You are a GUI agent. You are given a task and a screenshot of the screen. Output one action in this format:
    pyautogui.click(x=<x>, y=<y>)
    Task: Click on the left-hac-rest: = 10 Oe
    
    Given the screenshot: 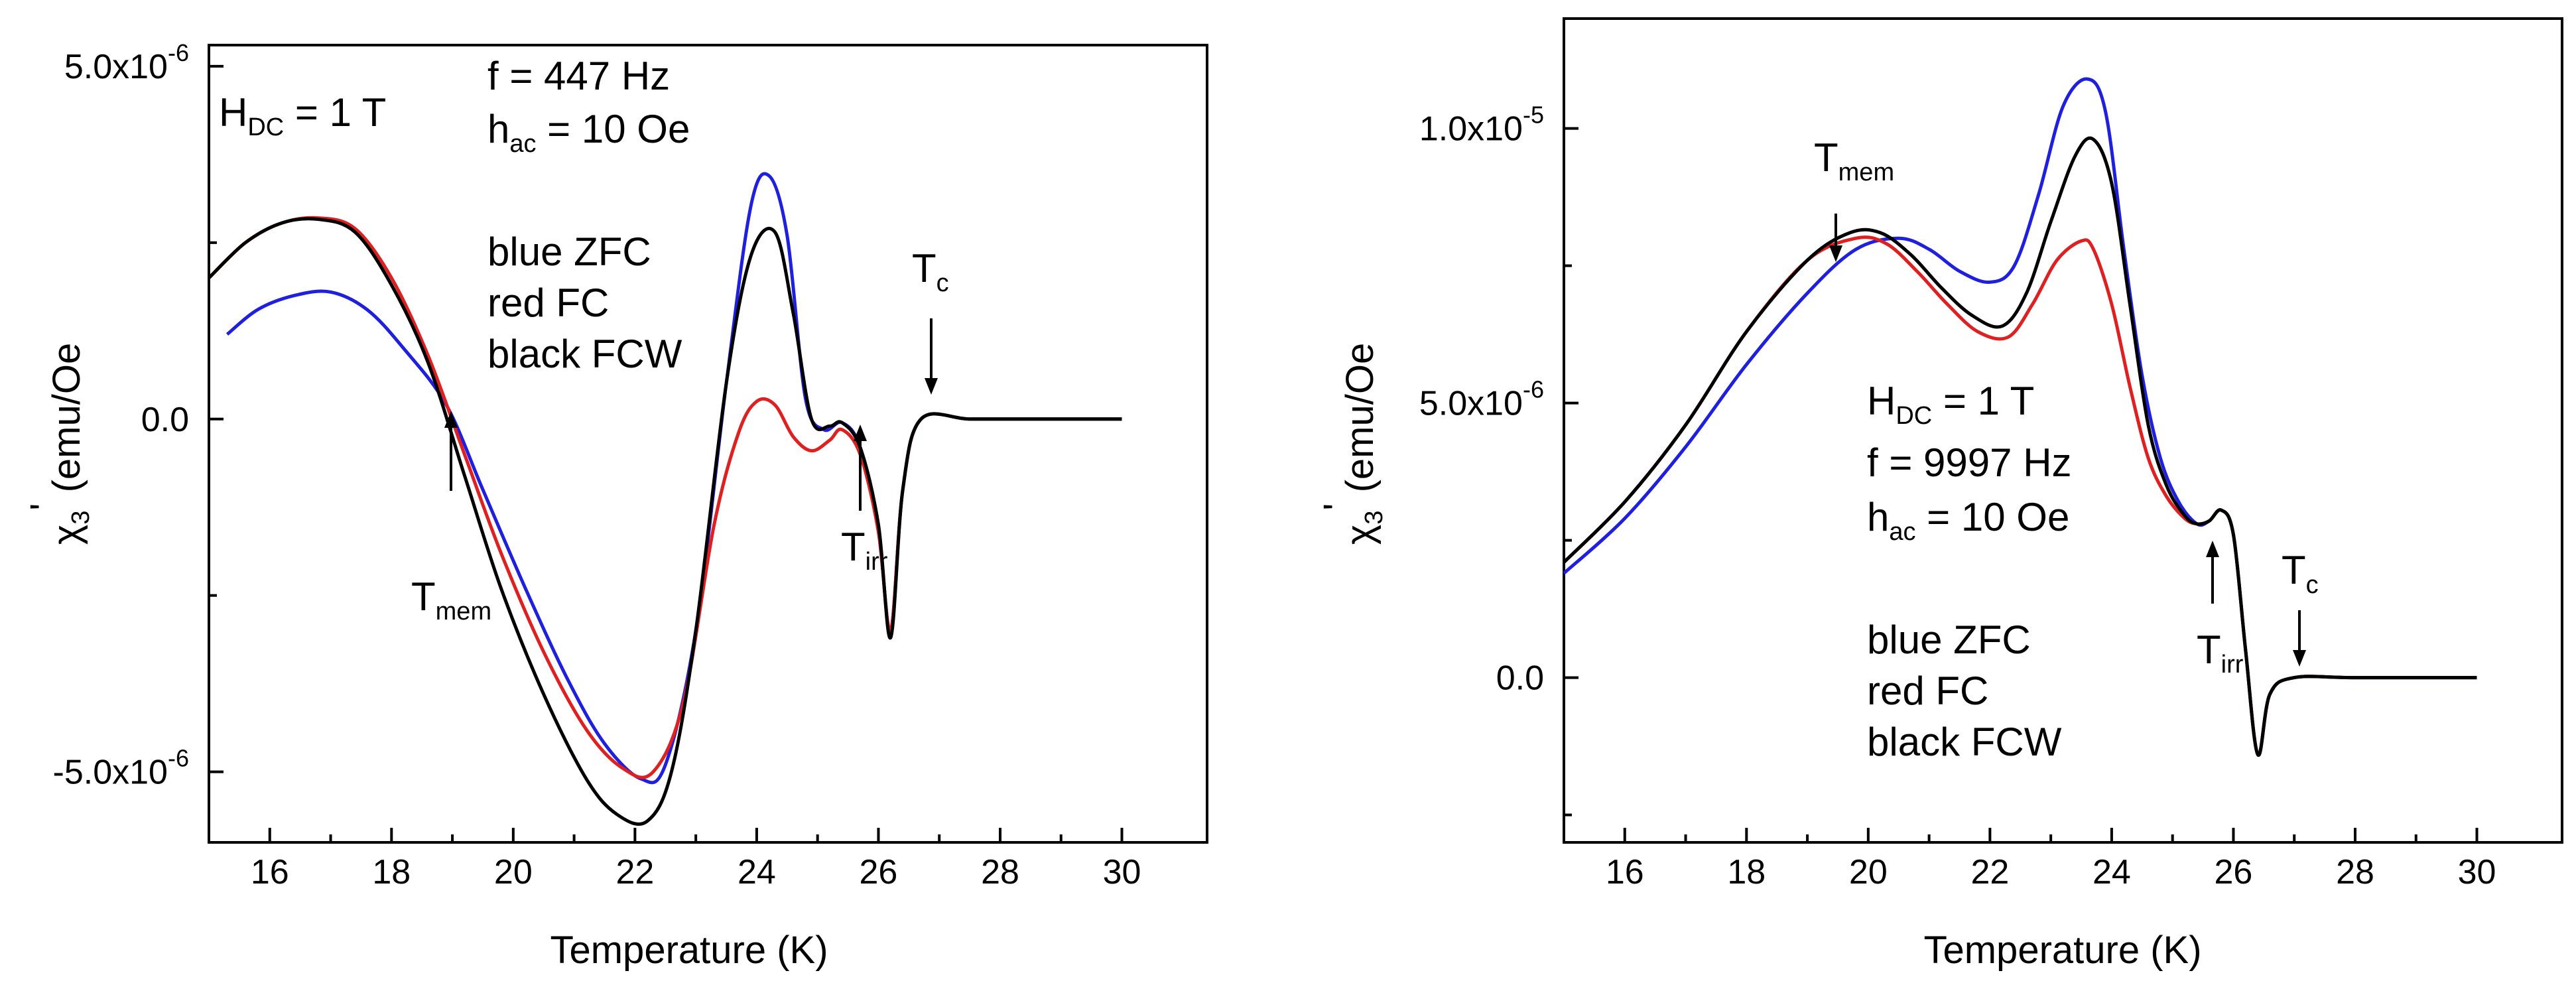 What is the action you would take?
    pyautogui.click(x=614, y=129)
    